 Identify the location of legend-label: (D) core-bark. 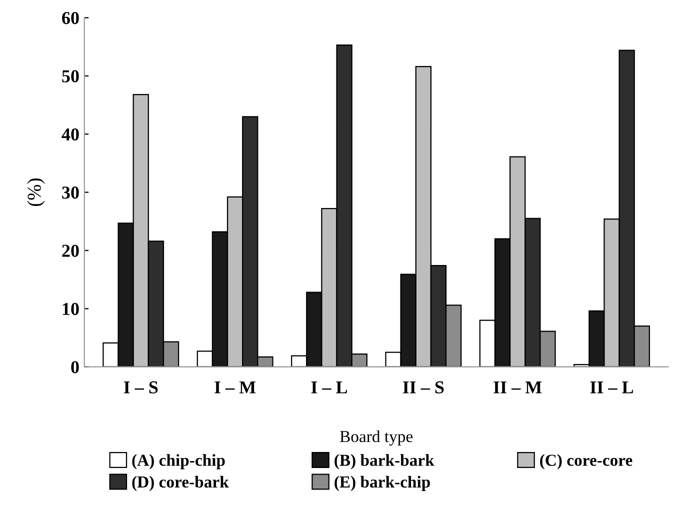
(180, 483).